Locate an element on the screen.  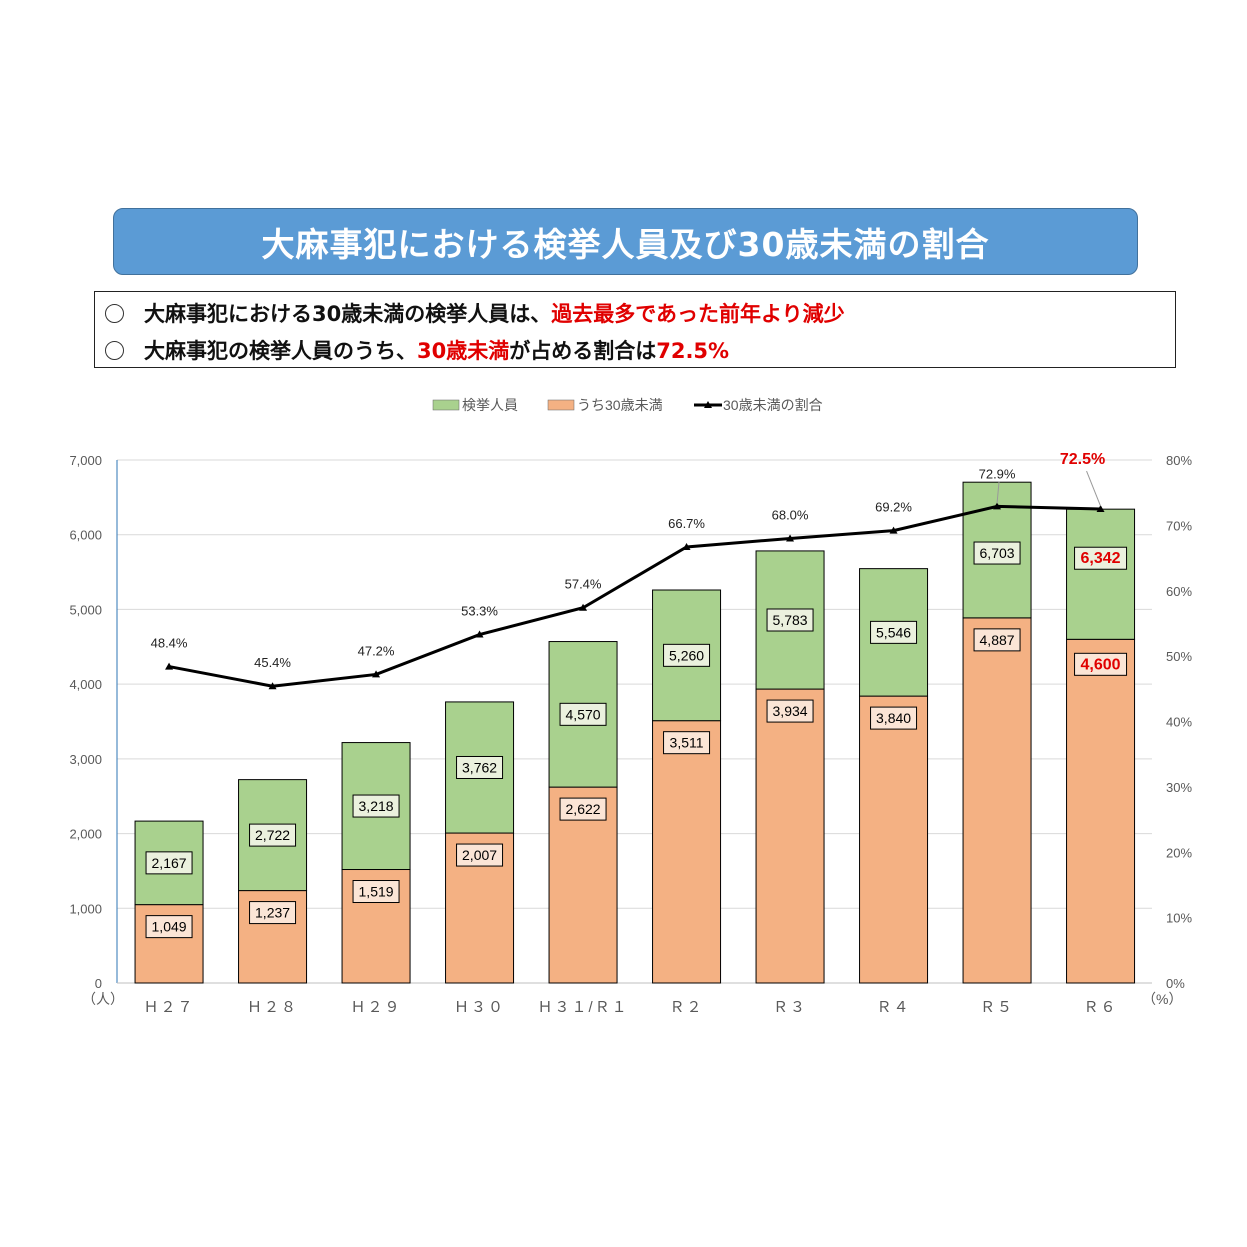
label-under30: 3,934 is located at coordinates (790, 711).